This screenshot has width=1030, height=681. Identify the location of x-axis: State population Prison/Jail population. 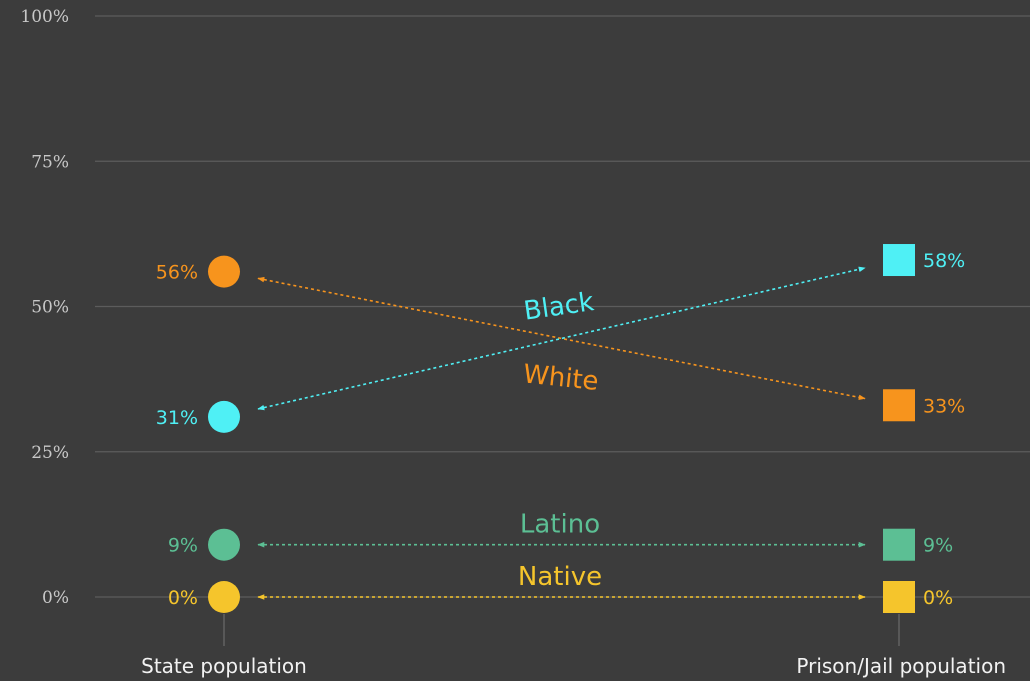
(573, 646).